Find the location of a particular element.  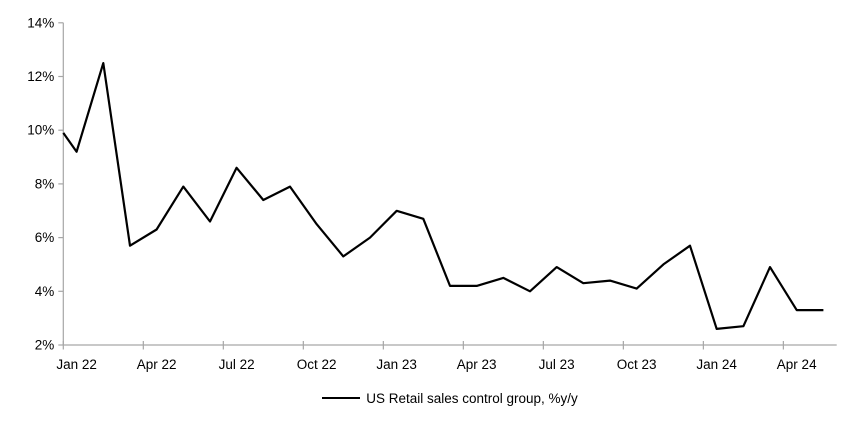

y-tick-label: 8% is located at coordinates (45, 183).